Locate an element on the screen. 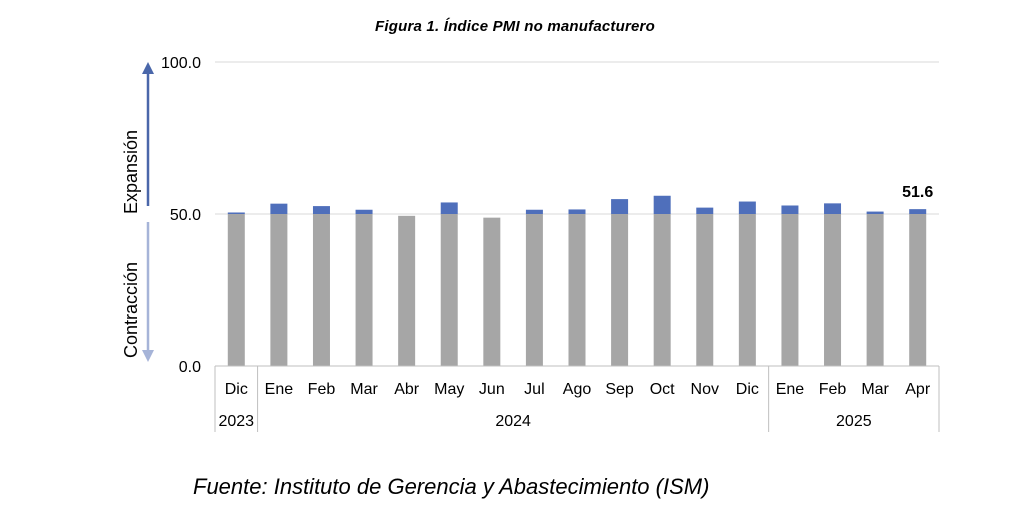 The image size is (1030, 516). year-label: 2024 is located at coordinates (513, 421).